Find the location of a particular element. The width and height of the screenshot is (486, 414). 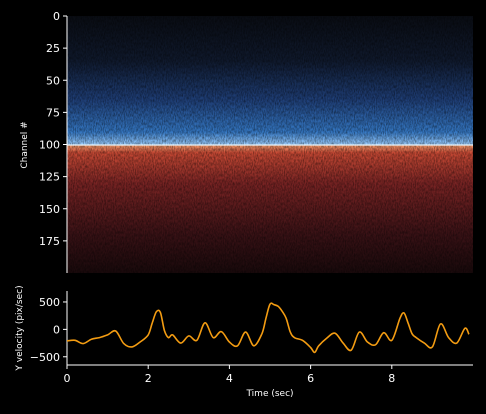

heatmap-y-tick-label: 125 is located at coordinates (49, 177).